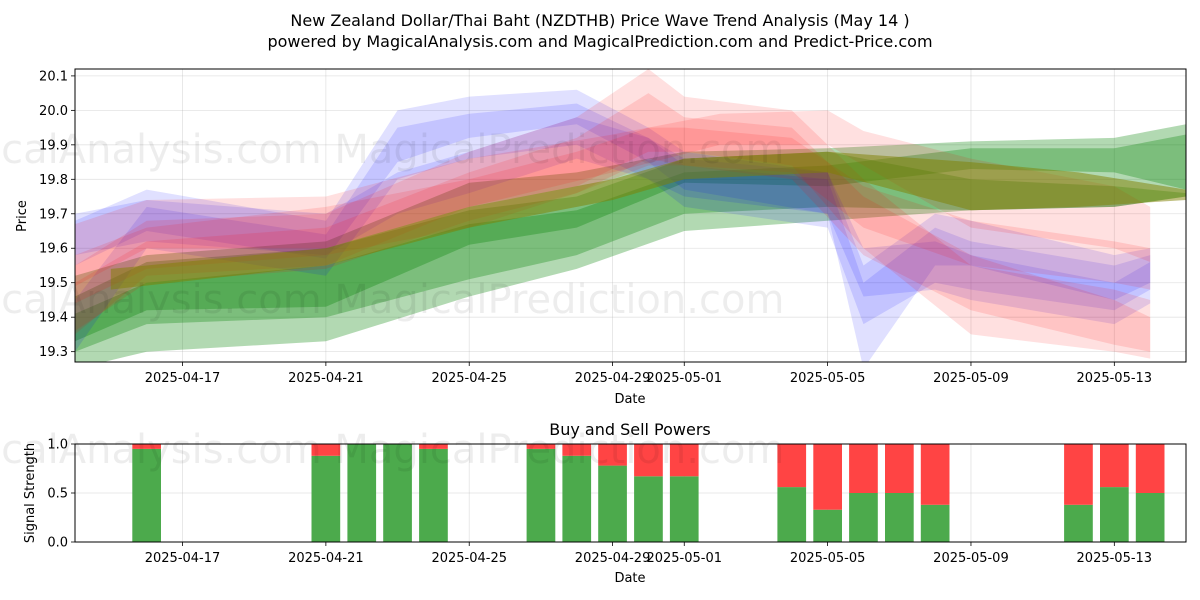  I want to click on signal-x-tick-label: 2025-04-29, so click(613, 558).